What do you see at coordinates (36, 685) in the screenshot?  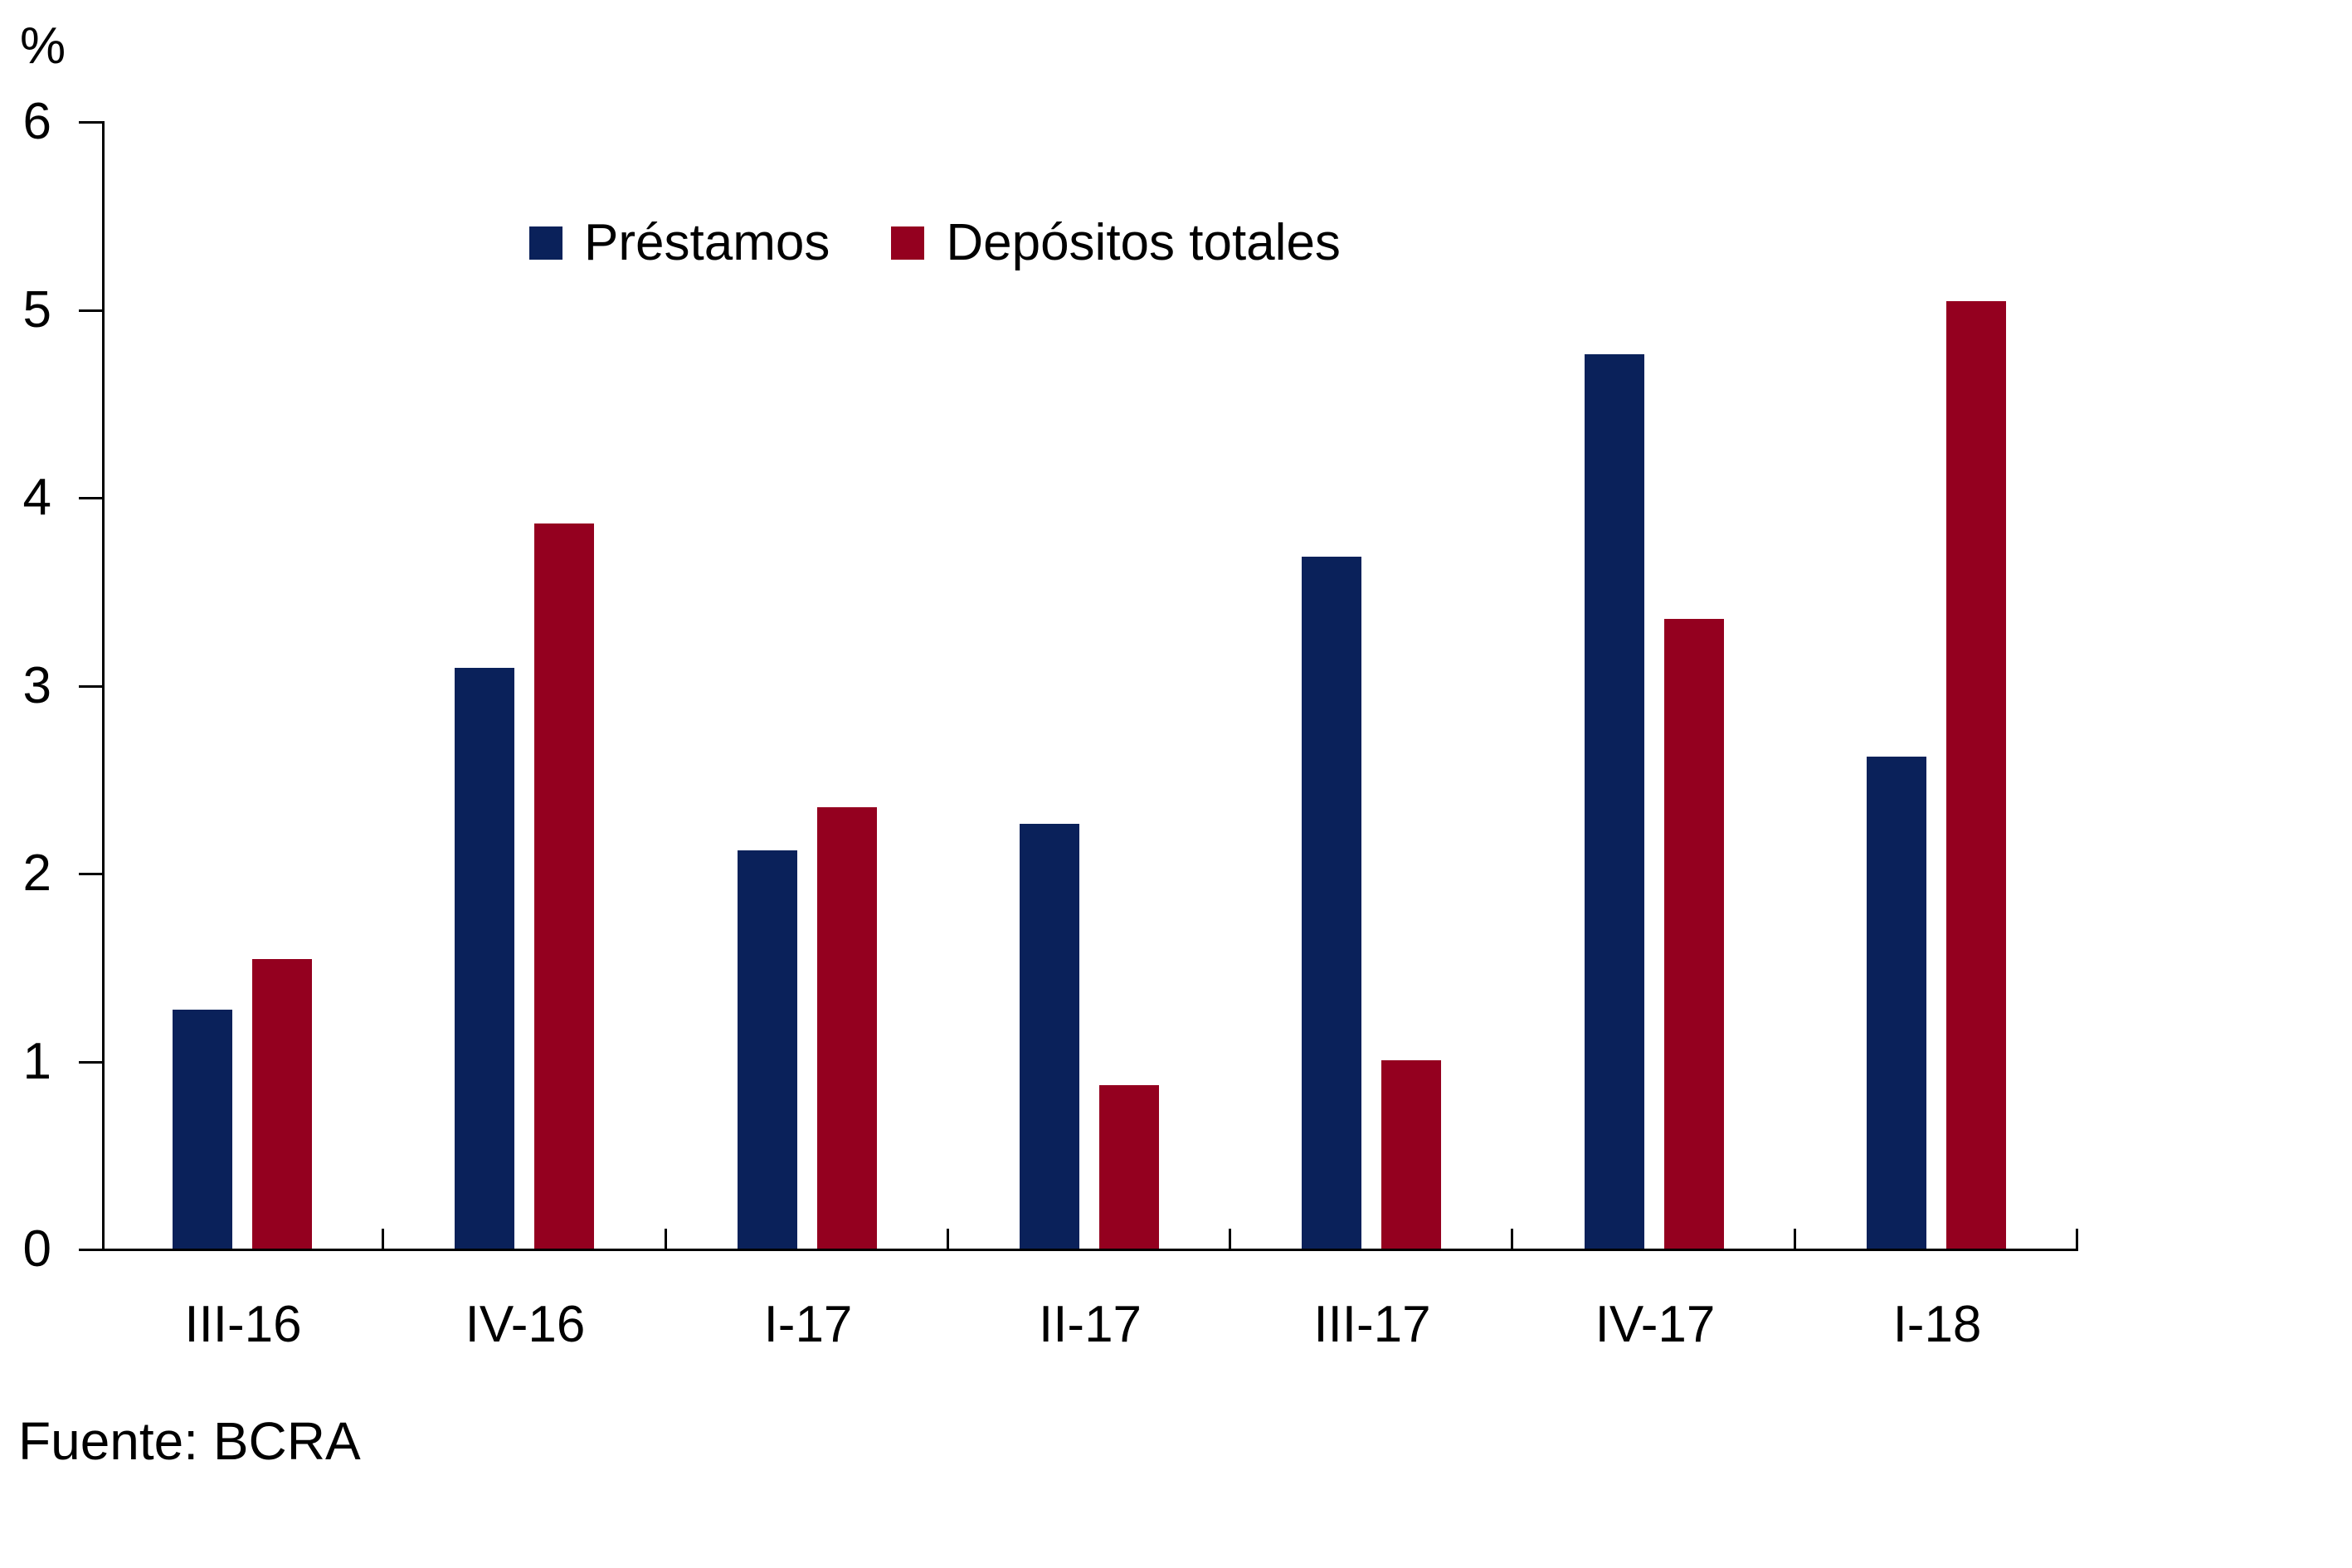 I see `y-tick-label-3: 3` at bounding box center [36, 685].